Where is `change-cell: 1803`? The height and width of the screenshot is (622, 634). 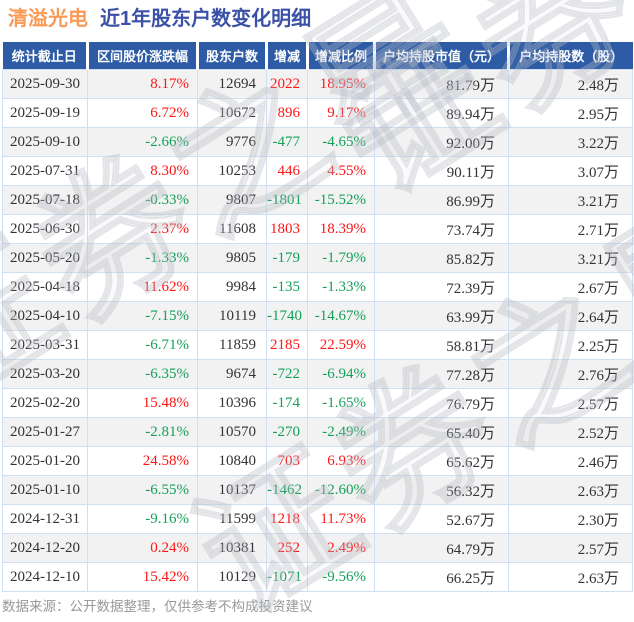 change-cell: 1803 is located at coordinates (287, 229).